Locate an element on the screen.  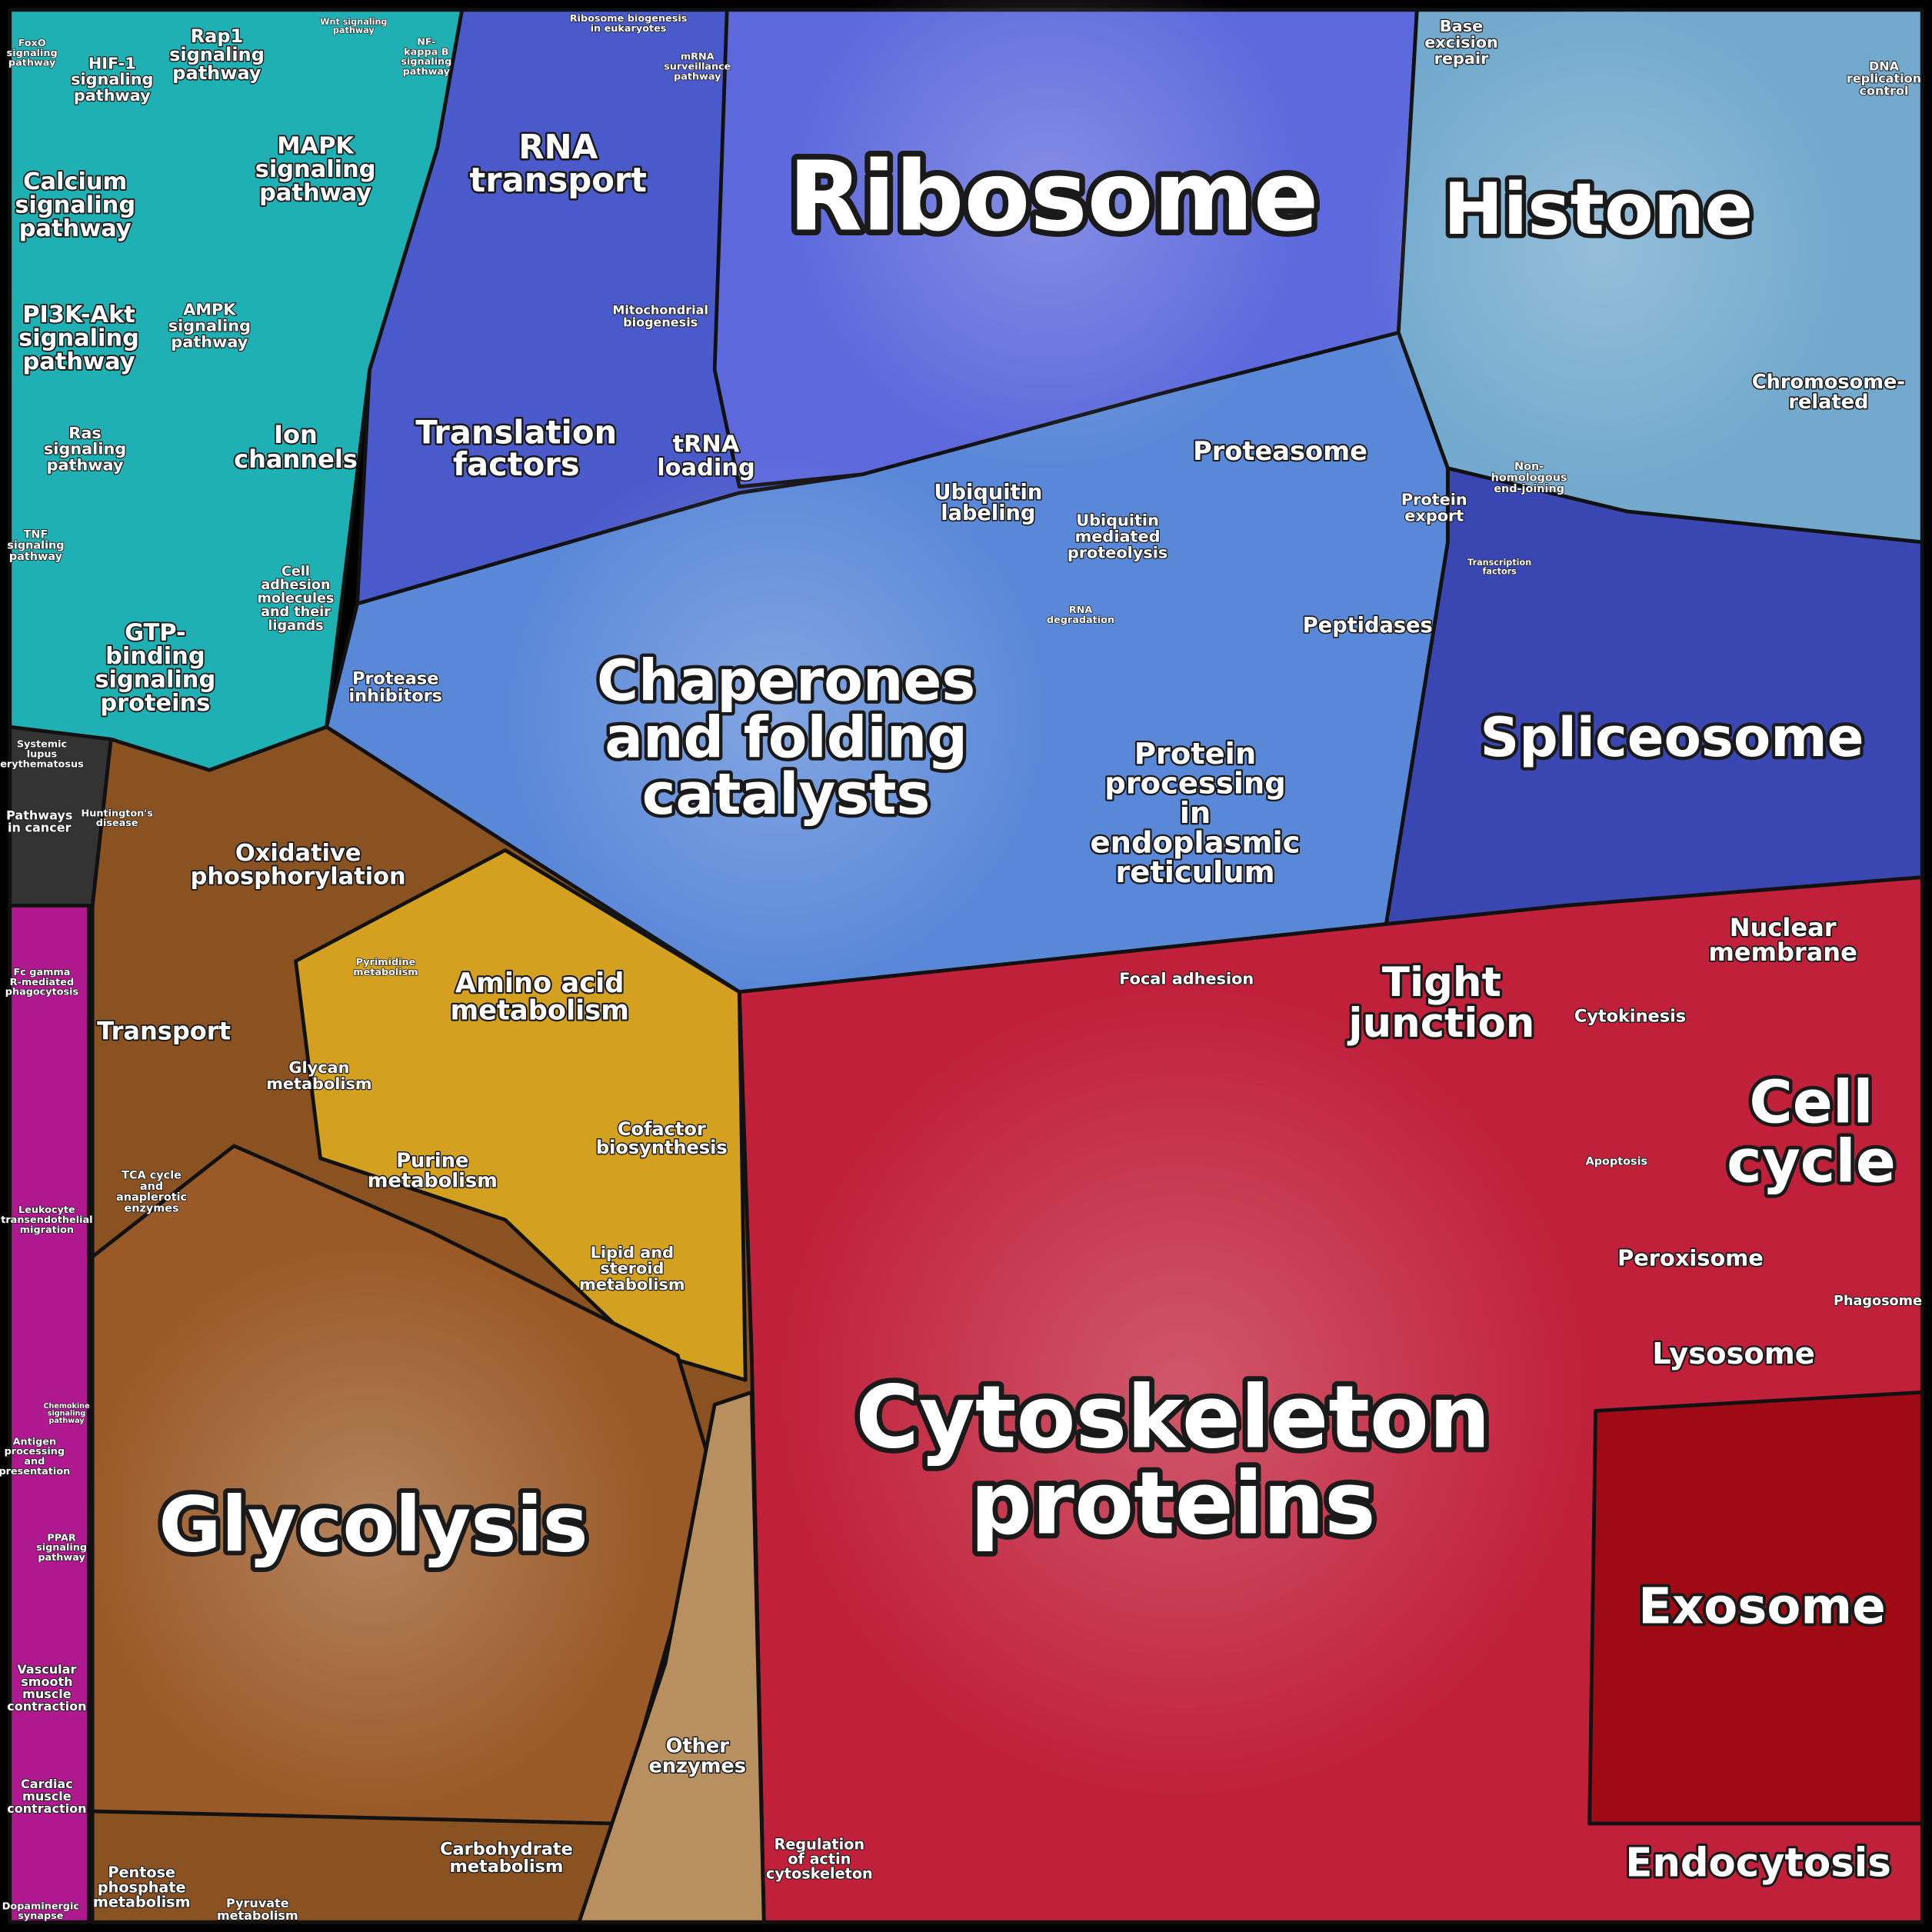
region-label: Antigen processing and presentation is located at coordinates (35, 1456).